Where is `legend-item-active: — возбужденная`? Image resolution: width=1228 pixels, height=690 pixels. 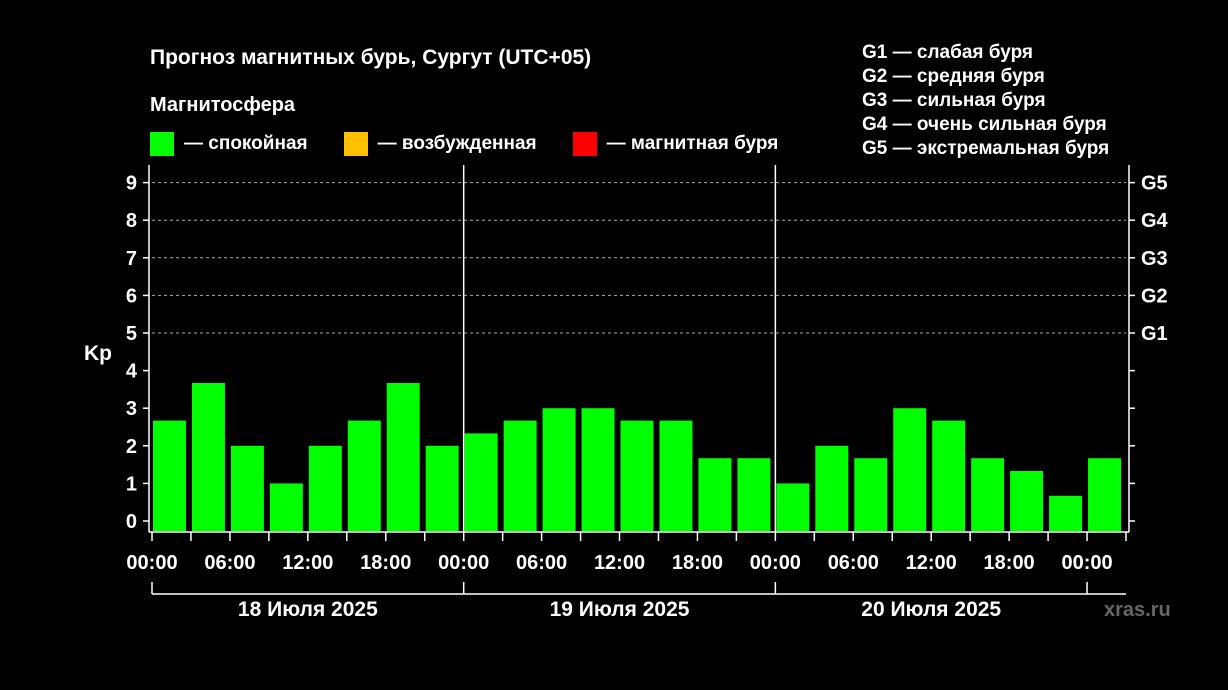 legend-item-active: — возбужденная is located at coordinates (440, 144).